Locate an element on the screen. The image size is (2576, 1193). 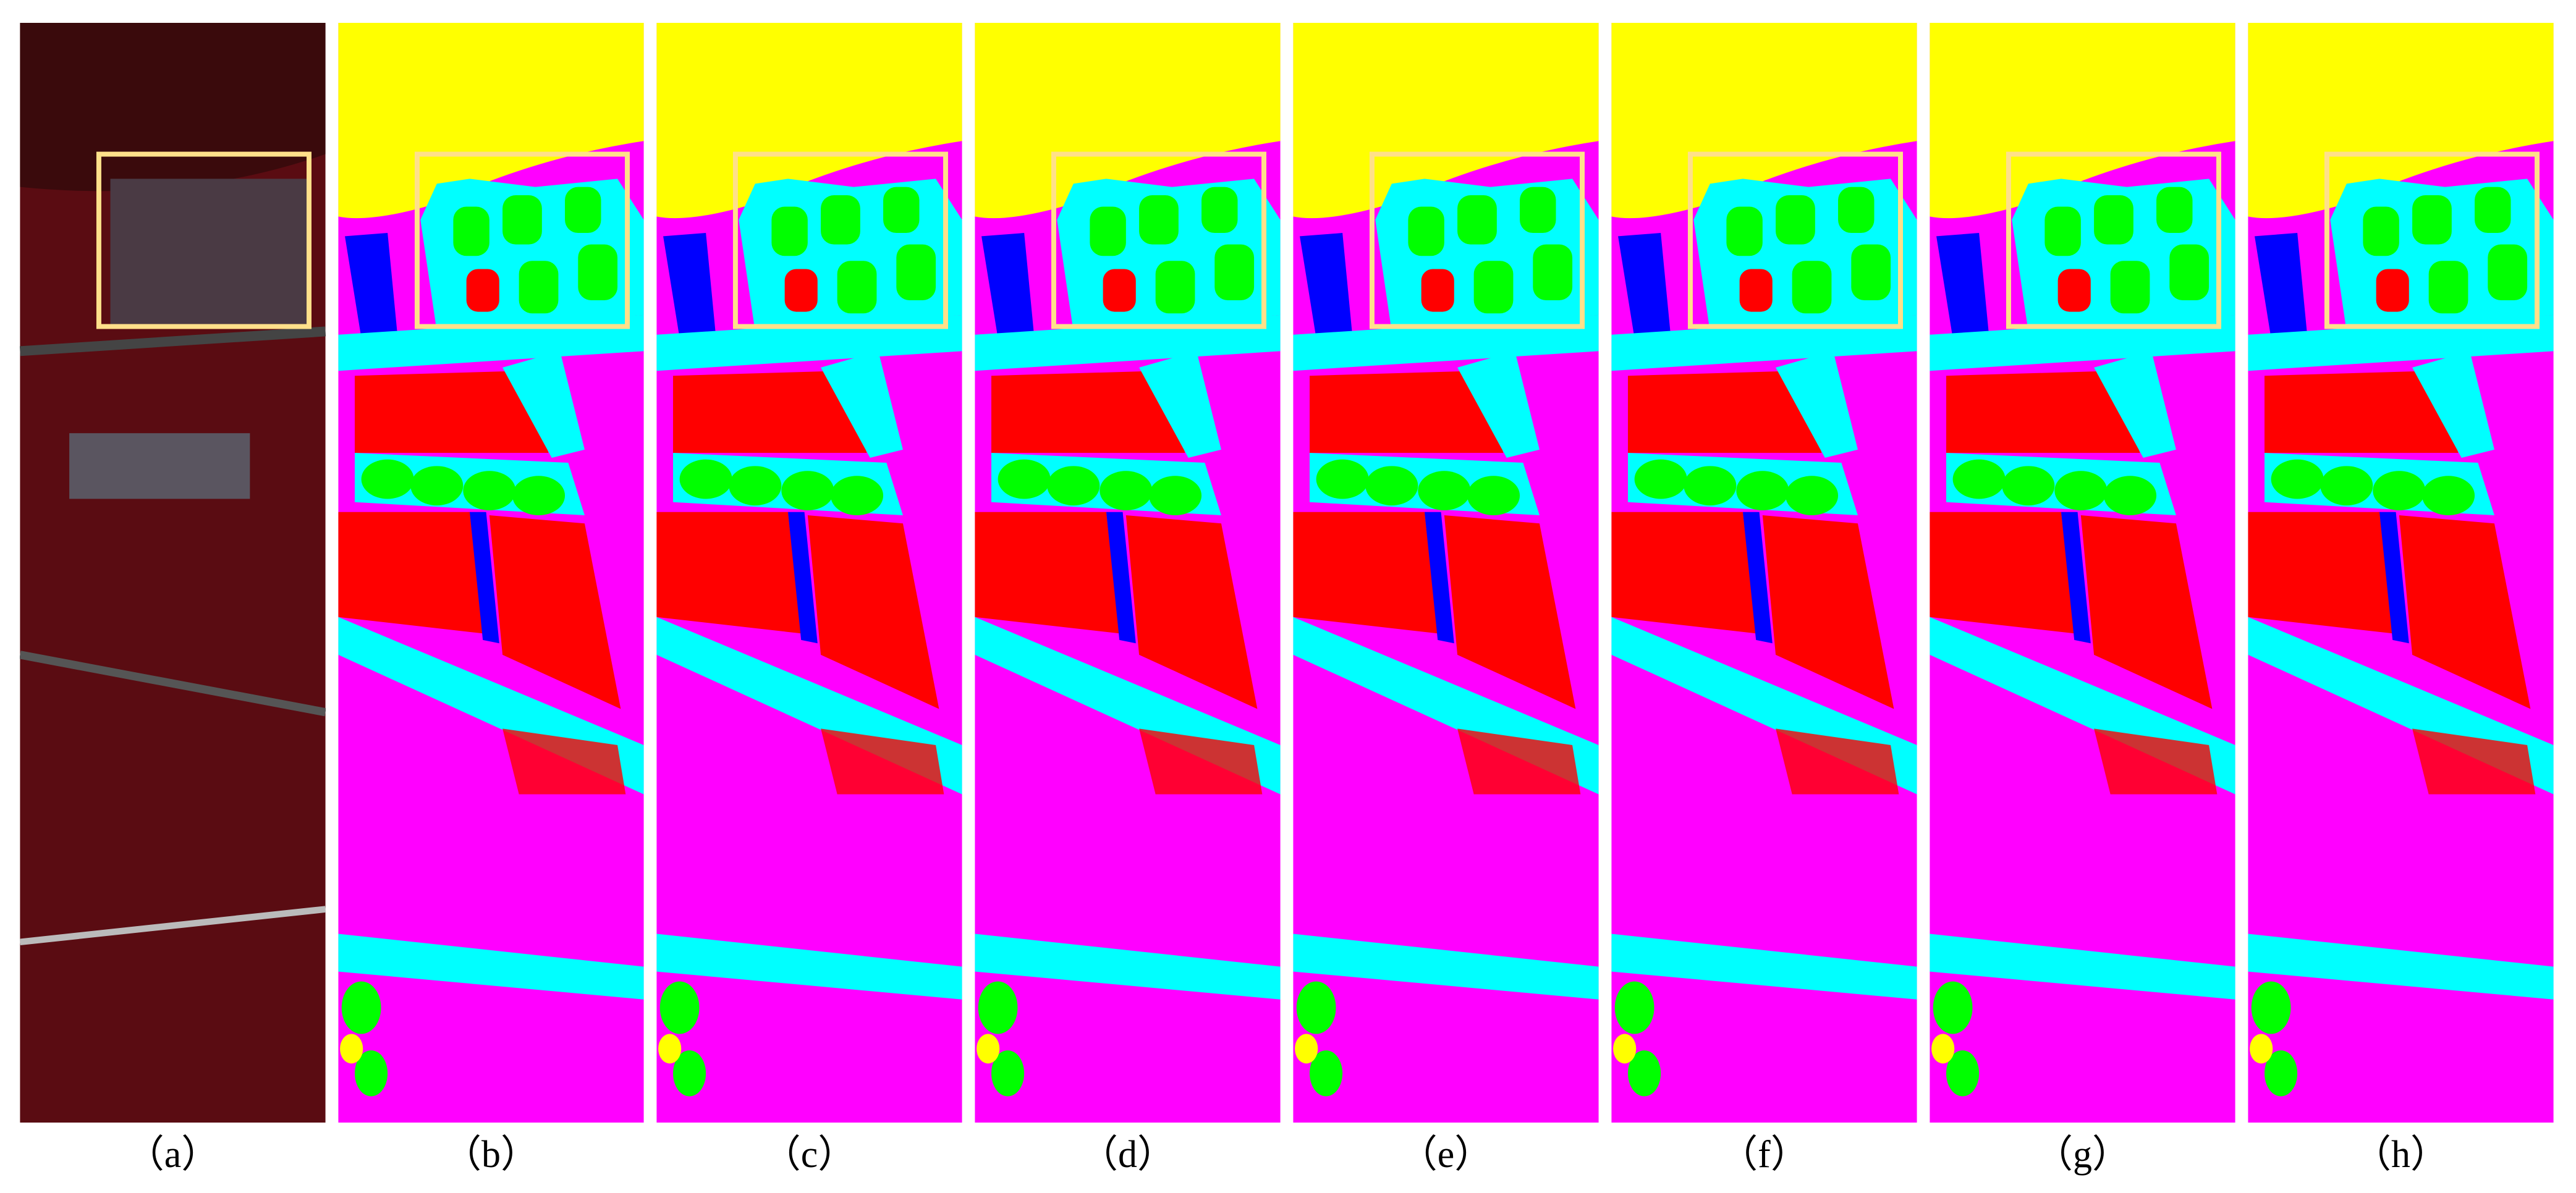
panel-label: （h） is located at coordinates (2401, 1155).